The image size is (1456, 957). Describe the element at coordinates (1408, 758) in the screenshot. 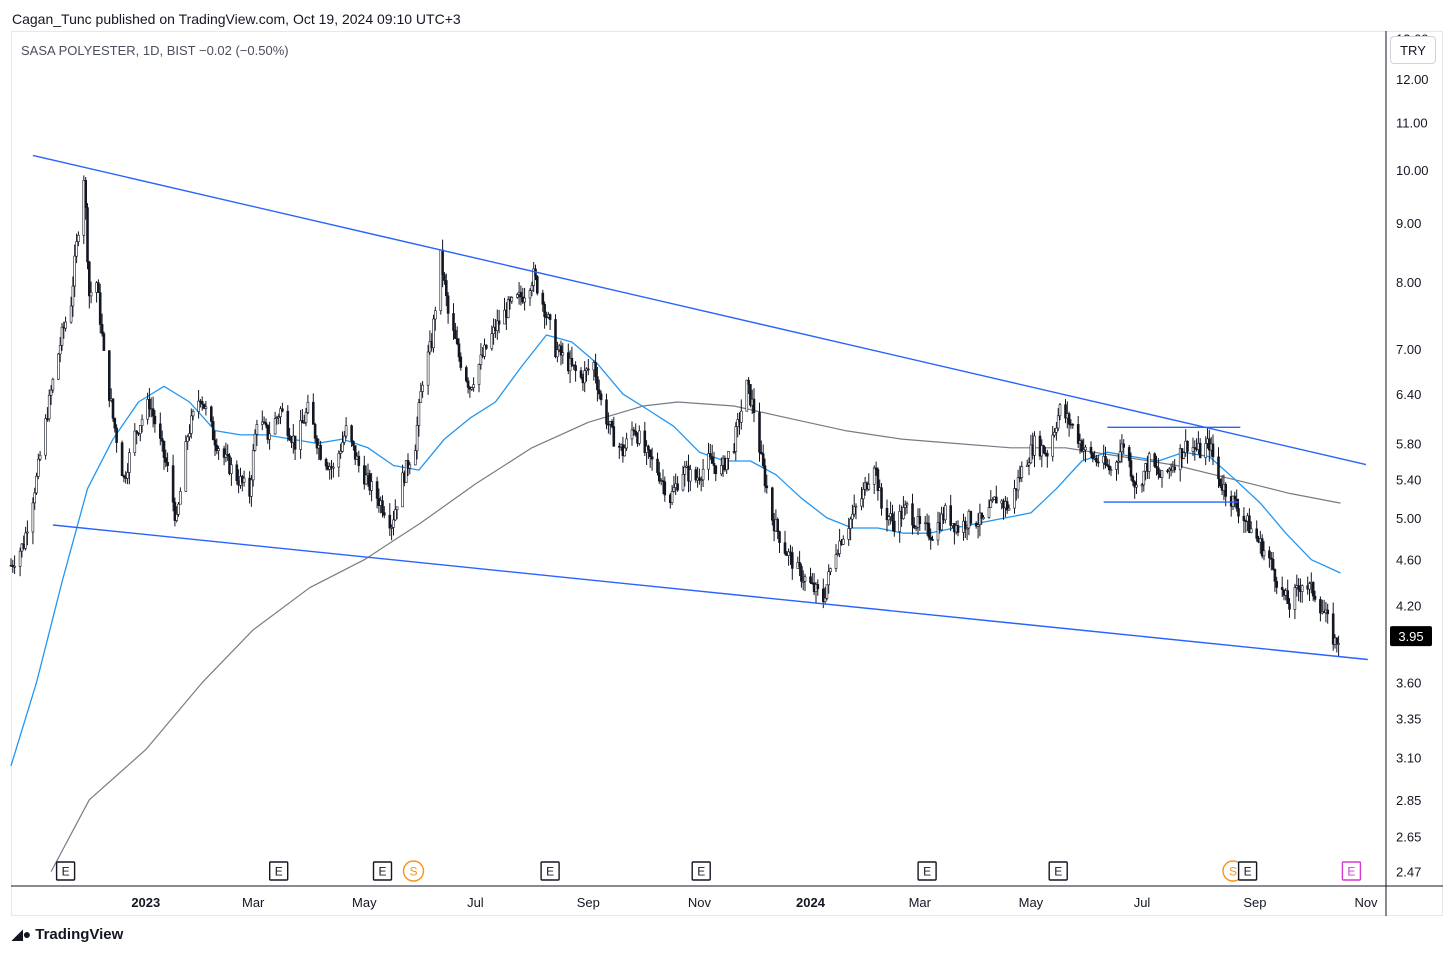

I see `price-tick-label: 3.10` at that location.